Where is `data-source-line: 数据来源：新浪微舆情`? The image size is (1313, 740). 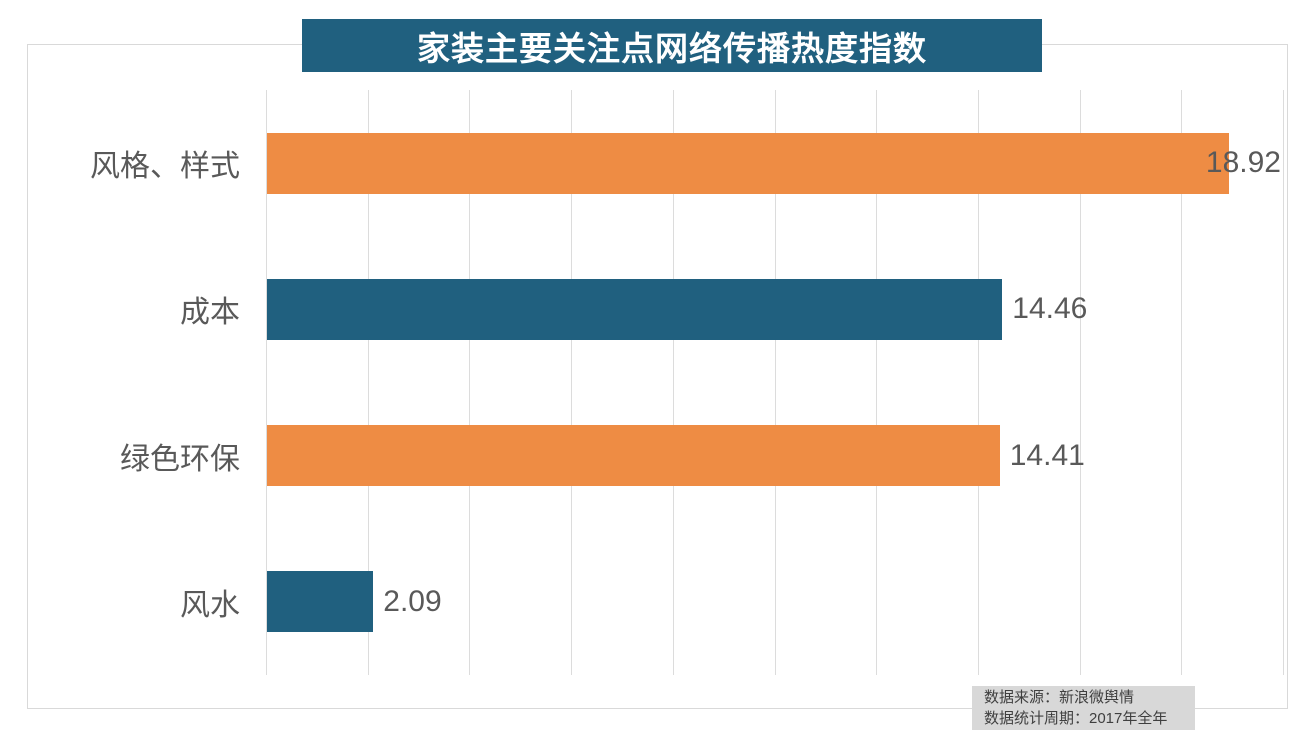 data-source-line: 数据来源：新浪微舆情 is located at coordinates (1059, 697).